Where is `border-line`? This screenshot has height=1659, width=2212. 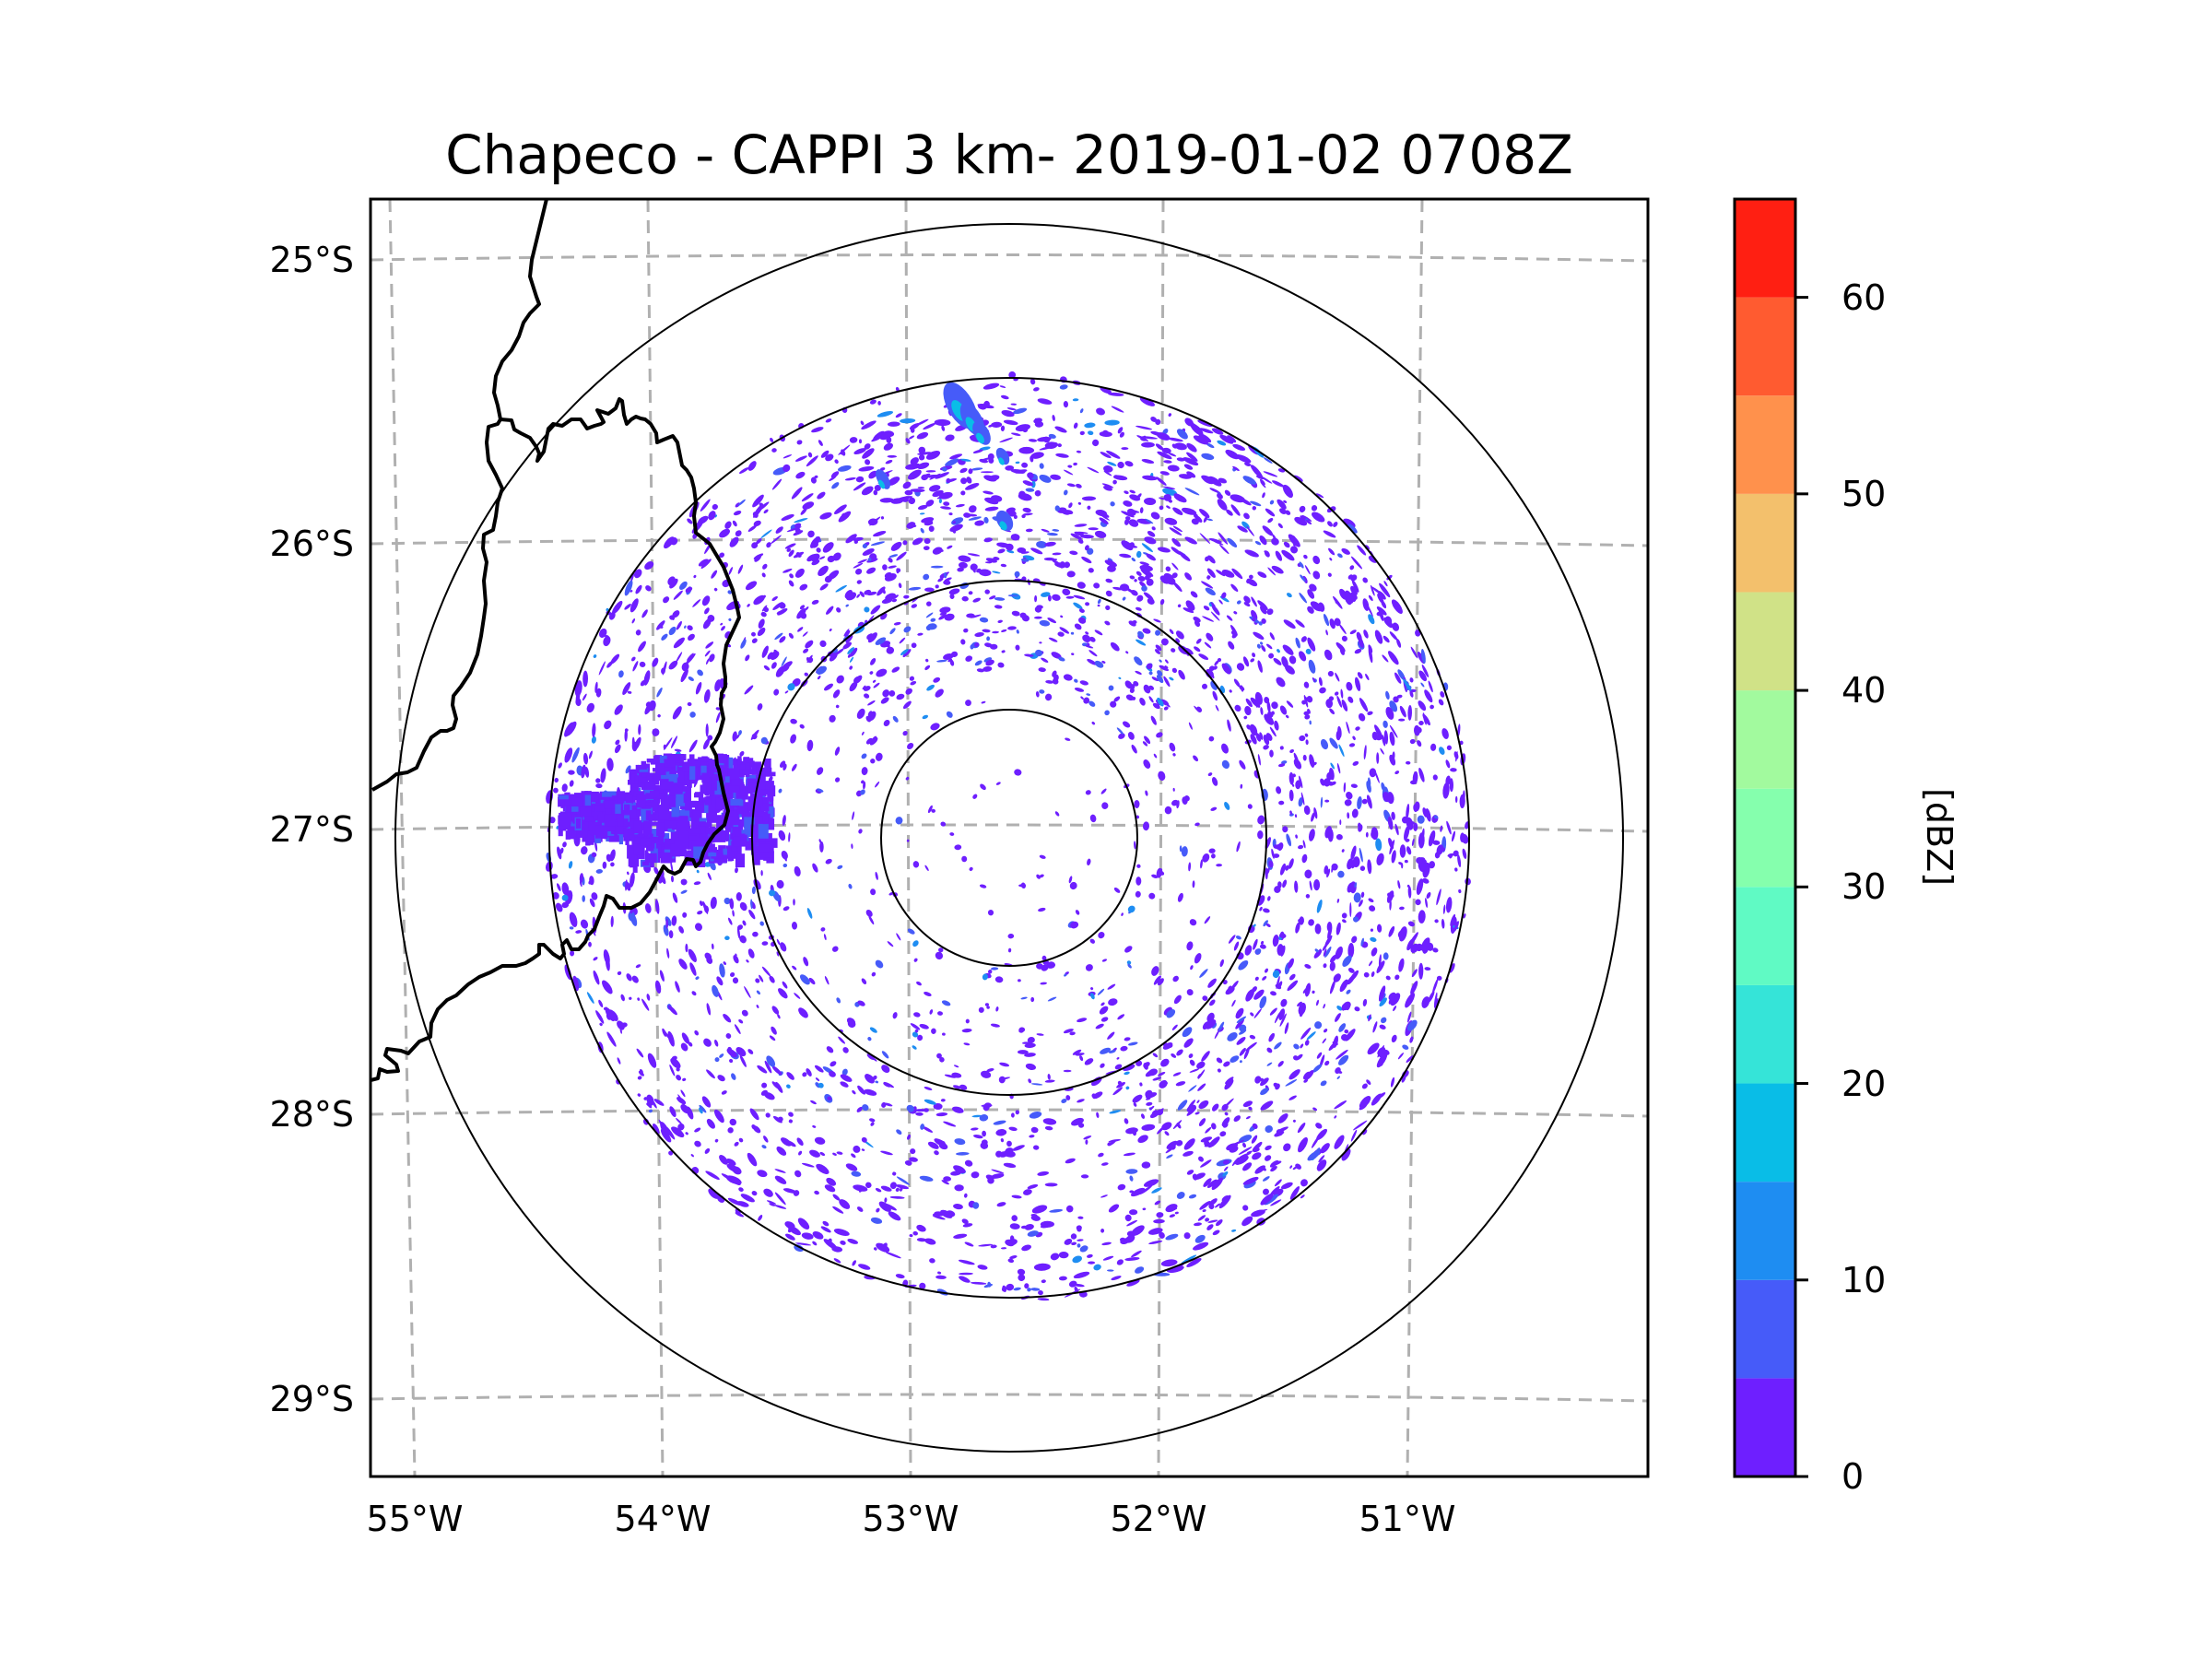
border-line is located at coordinates (556, 739).